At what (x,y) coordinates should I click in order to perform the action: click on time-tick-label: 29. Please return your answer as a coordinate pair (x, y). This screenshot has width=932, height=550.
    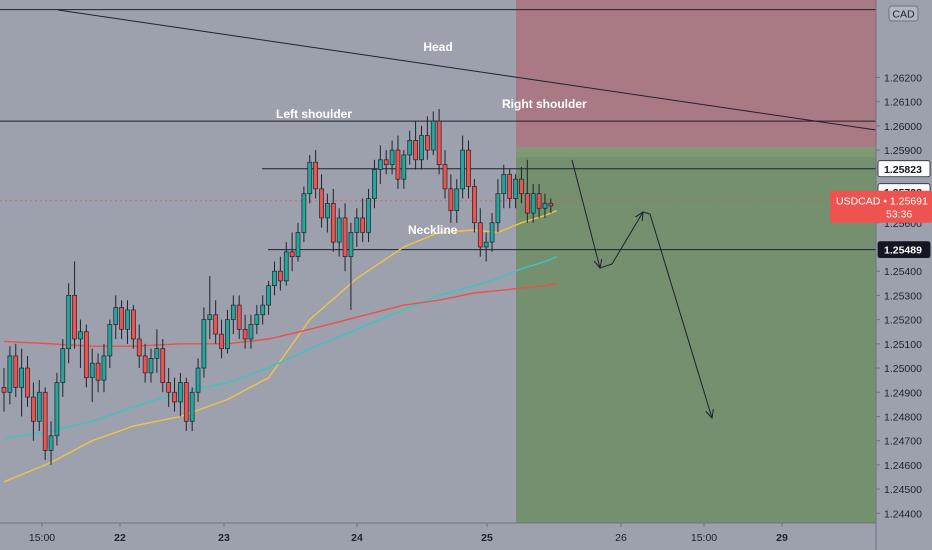
    Looking at the image, I should click on (782, 538).